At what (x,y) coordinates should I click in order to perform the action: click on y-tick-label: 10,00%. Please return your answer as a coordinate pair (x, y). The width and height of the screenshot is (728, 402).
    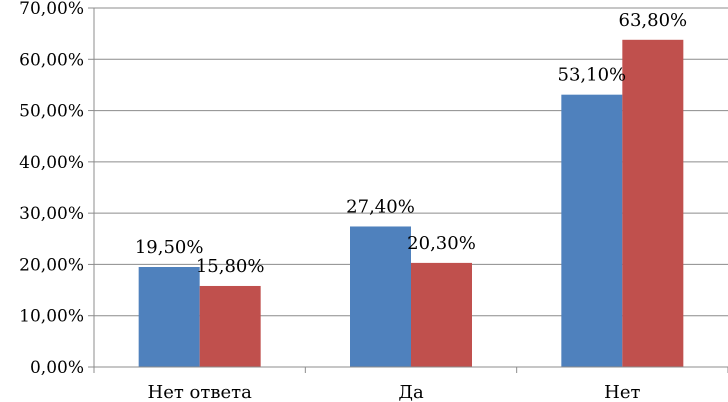
    Looking at the image, I should click on (51, 317).